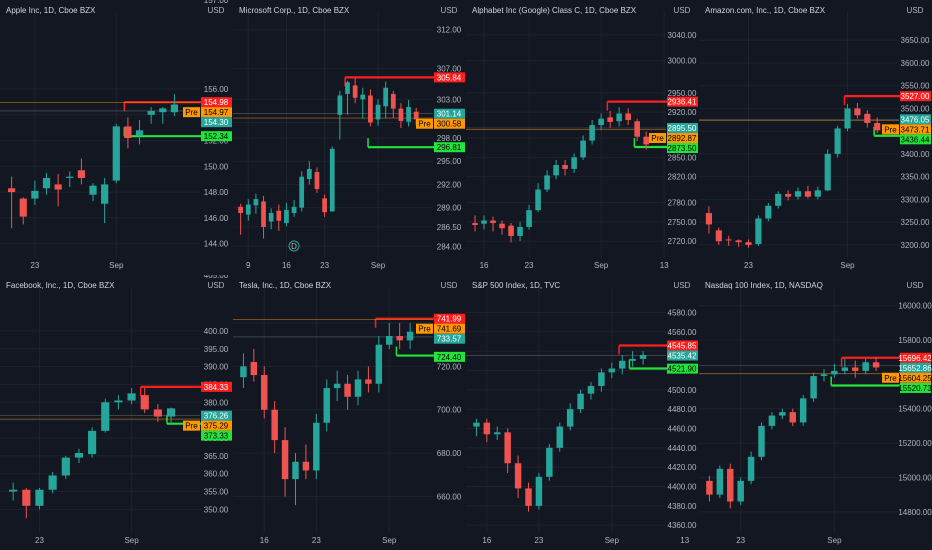 The image size is (932, 550). I want to click on support-price-tag: 373.33, so click(216, 435).